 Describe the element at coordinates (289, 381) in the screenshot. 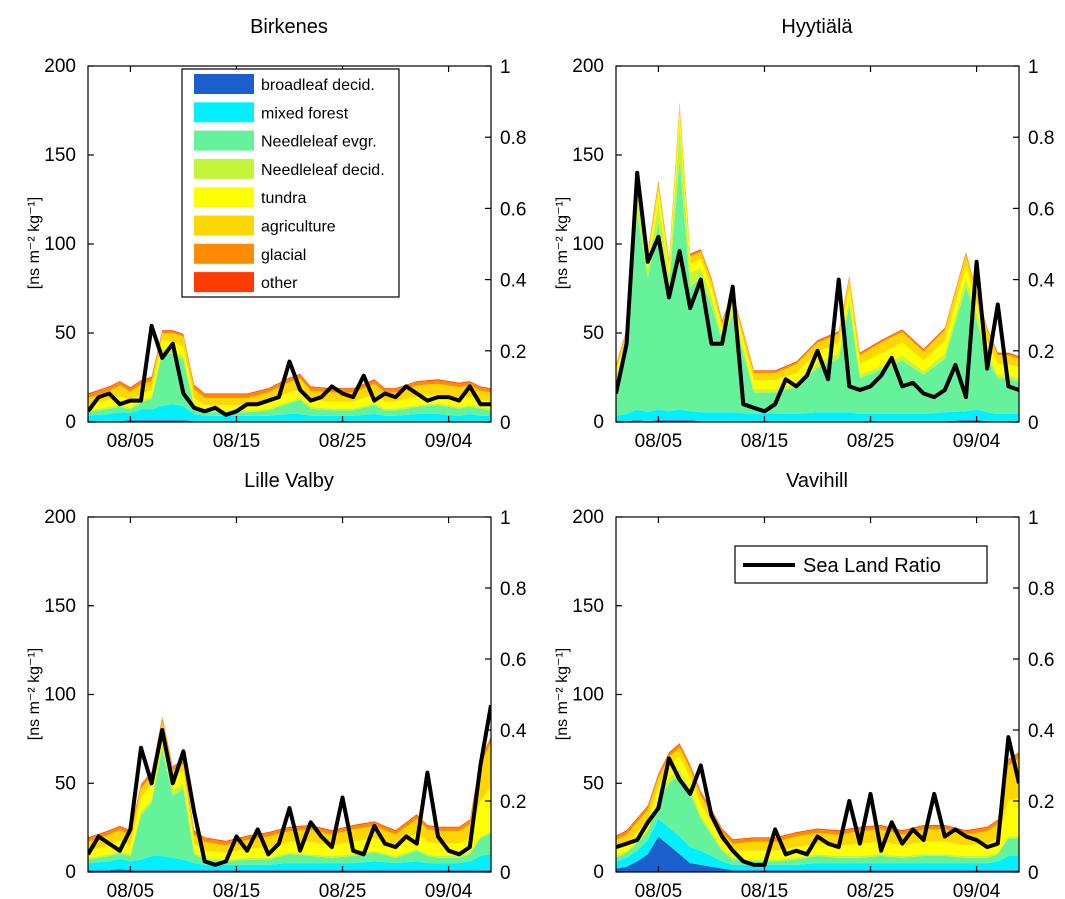

I see `area-needleleaf-decid` at that location.